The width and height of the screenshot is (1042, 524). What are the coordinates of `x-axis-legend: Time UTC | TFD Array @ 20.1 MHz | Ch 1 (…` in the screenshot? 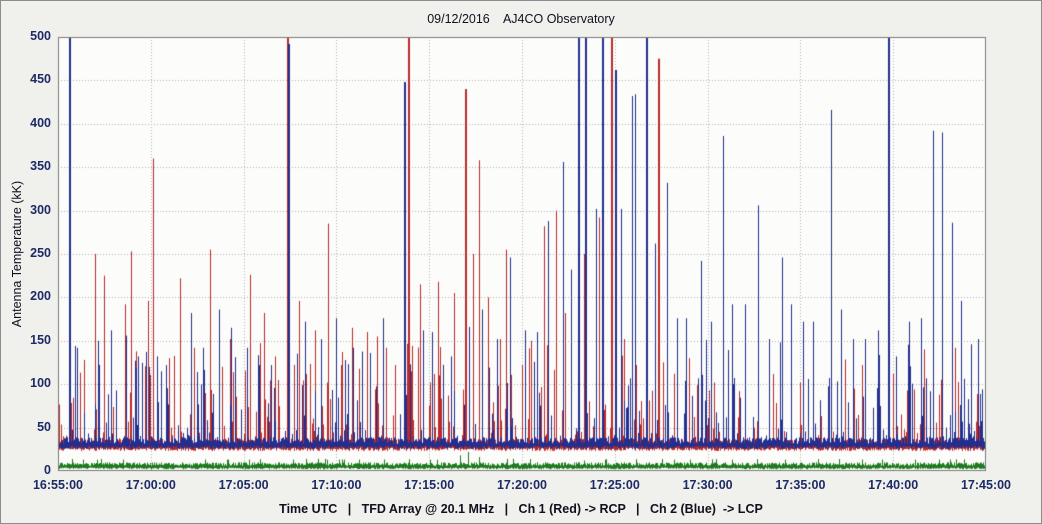 It's located at (521, 509).